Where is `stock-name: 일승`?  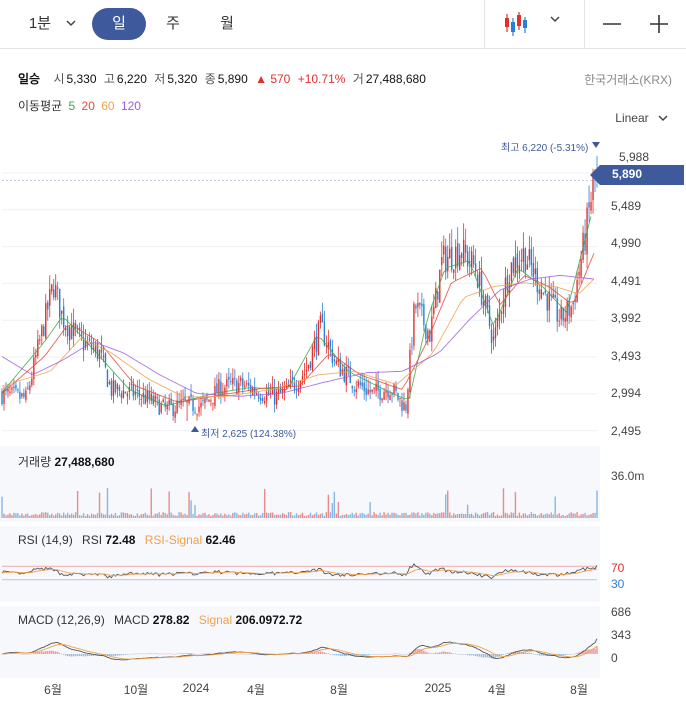
stock-name: 일승 is located at coordinates (29, 79).